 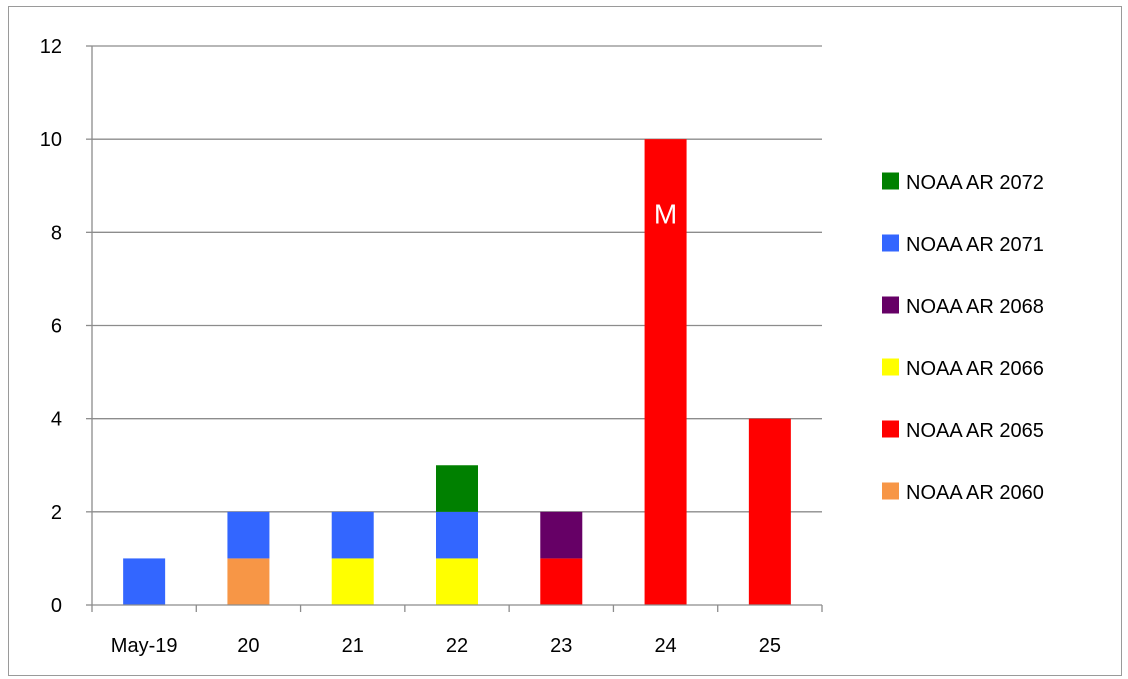 What do you see at coordinates (975, 493) in the screenshot?
I see `legend-label: NOAA AR 2060` at bounding box center [975, 493].